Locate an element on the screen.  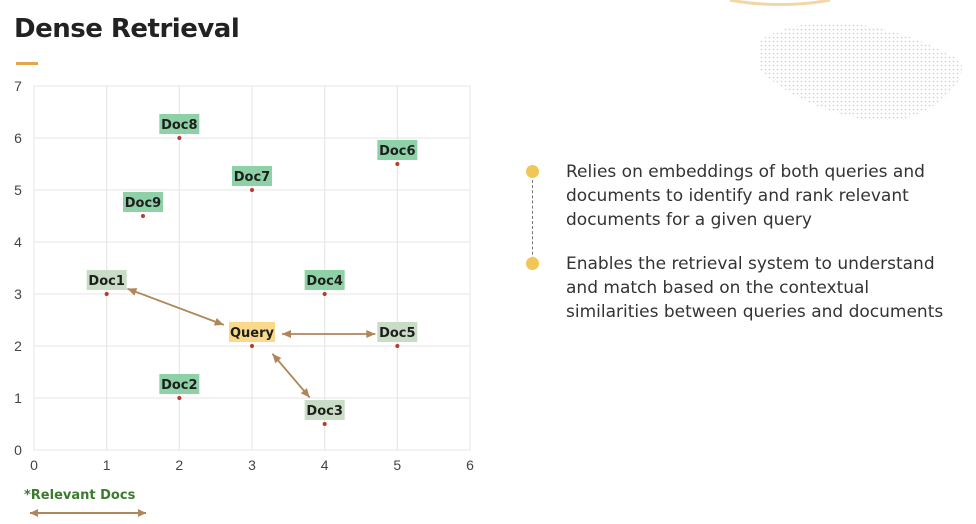
x-tick-label: 5 is located at coordinates (397, 465).